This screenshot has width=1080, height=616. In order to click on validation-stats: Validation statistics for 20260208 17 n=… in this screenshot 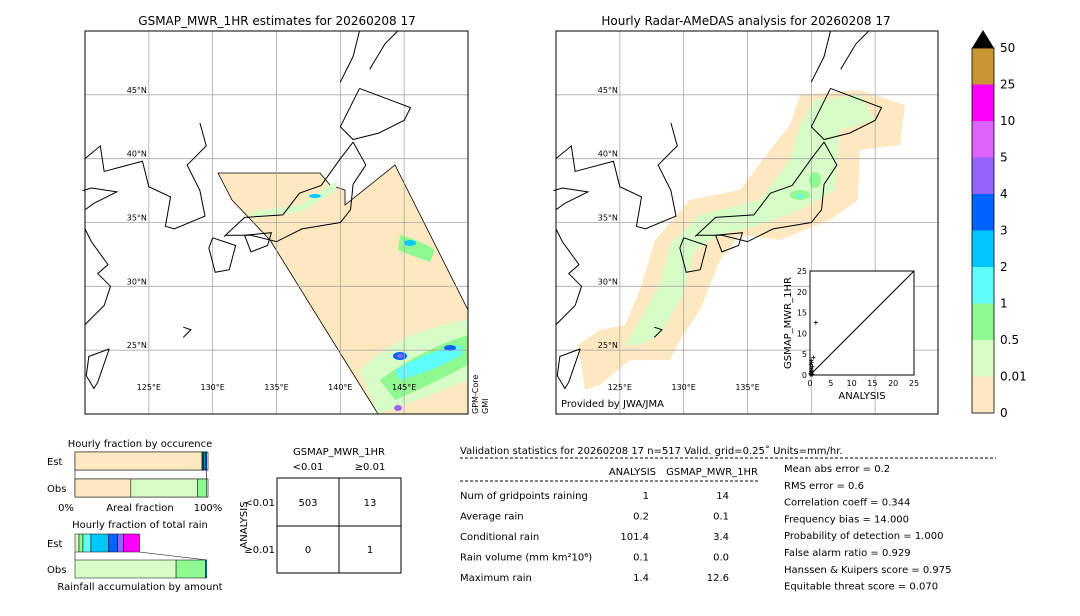, I will do `click(728, 519)`.